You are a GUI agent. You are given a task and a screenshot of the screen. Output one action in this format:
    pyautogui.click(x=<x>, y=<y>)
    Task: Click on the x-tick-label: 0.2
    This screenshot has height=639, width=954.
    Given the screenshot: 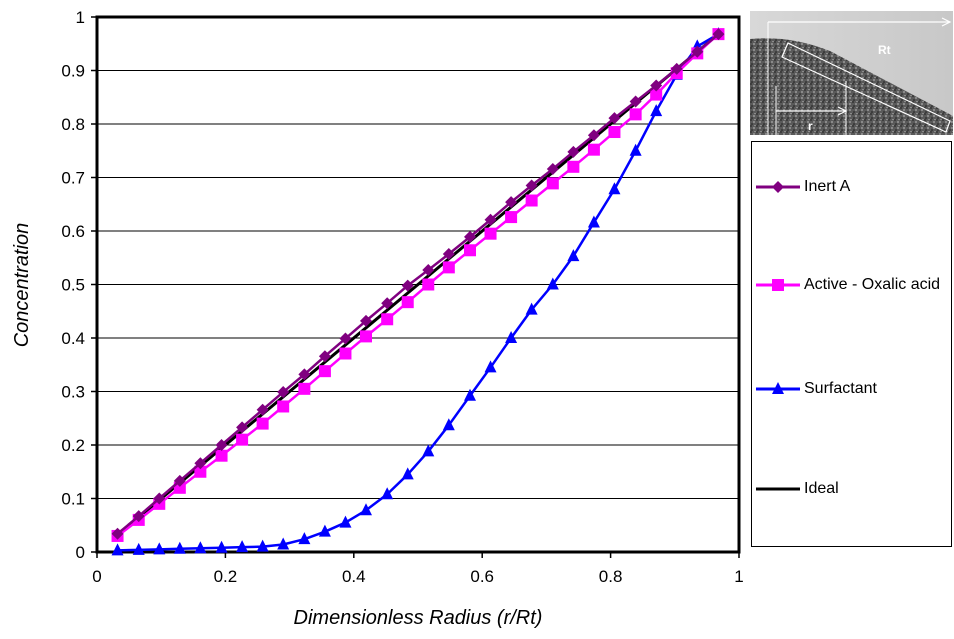 What is the action you would take?
    pyautogui.click(x=226, y=576)
    